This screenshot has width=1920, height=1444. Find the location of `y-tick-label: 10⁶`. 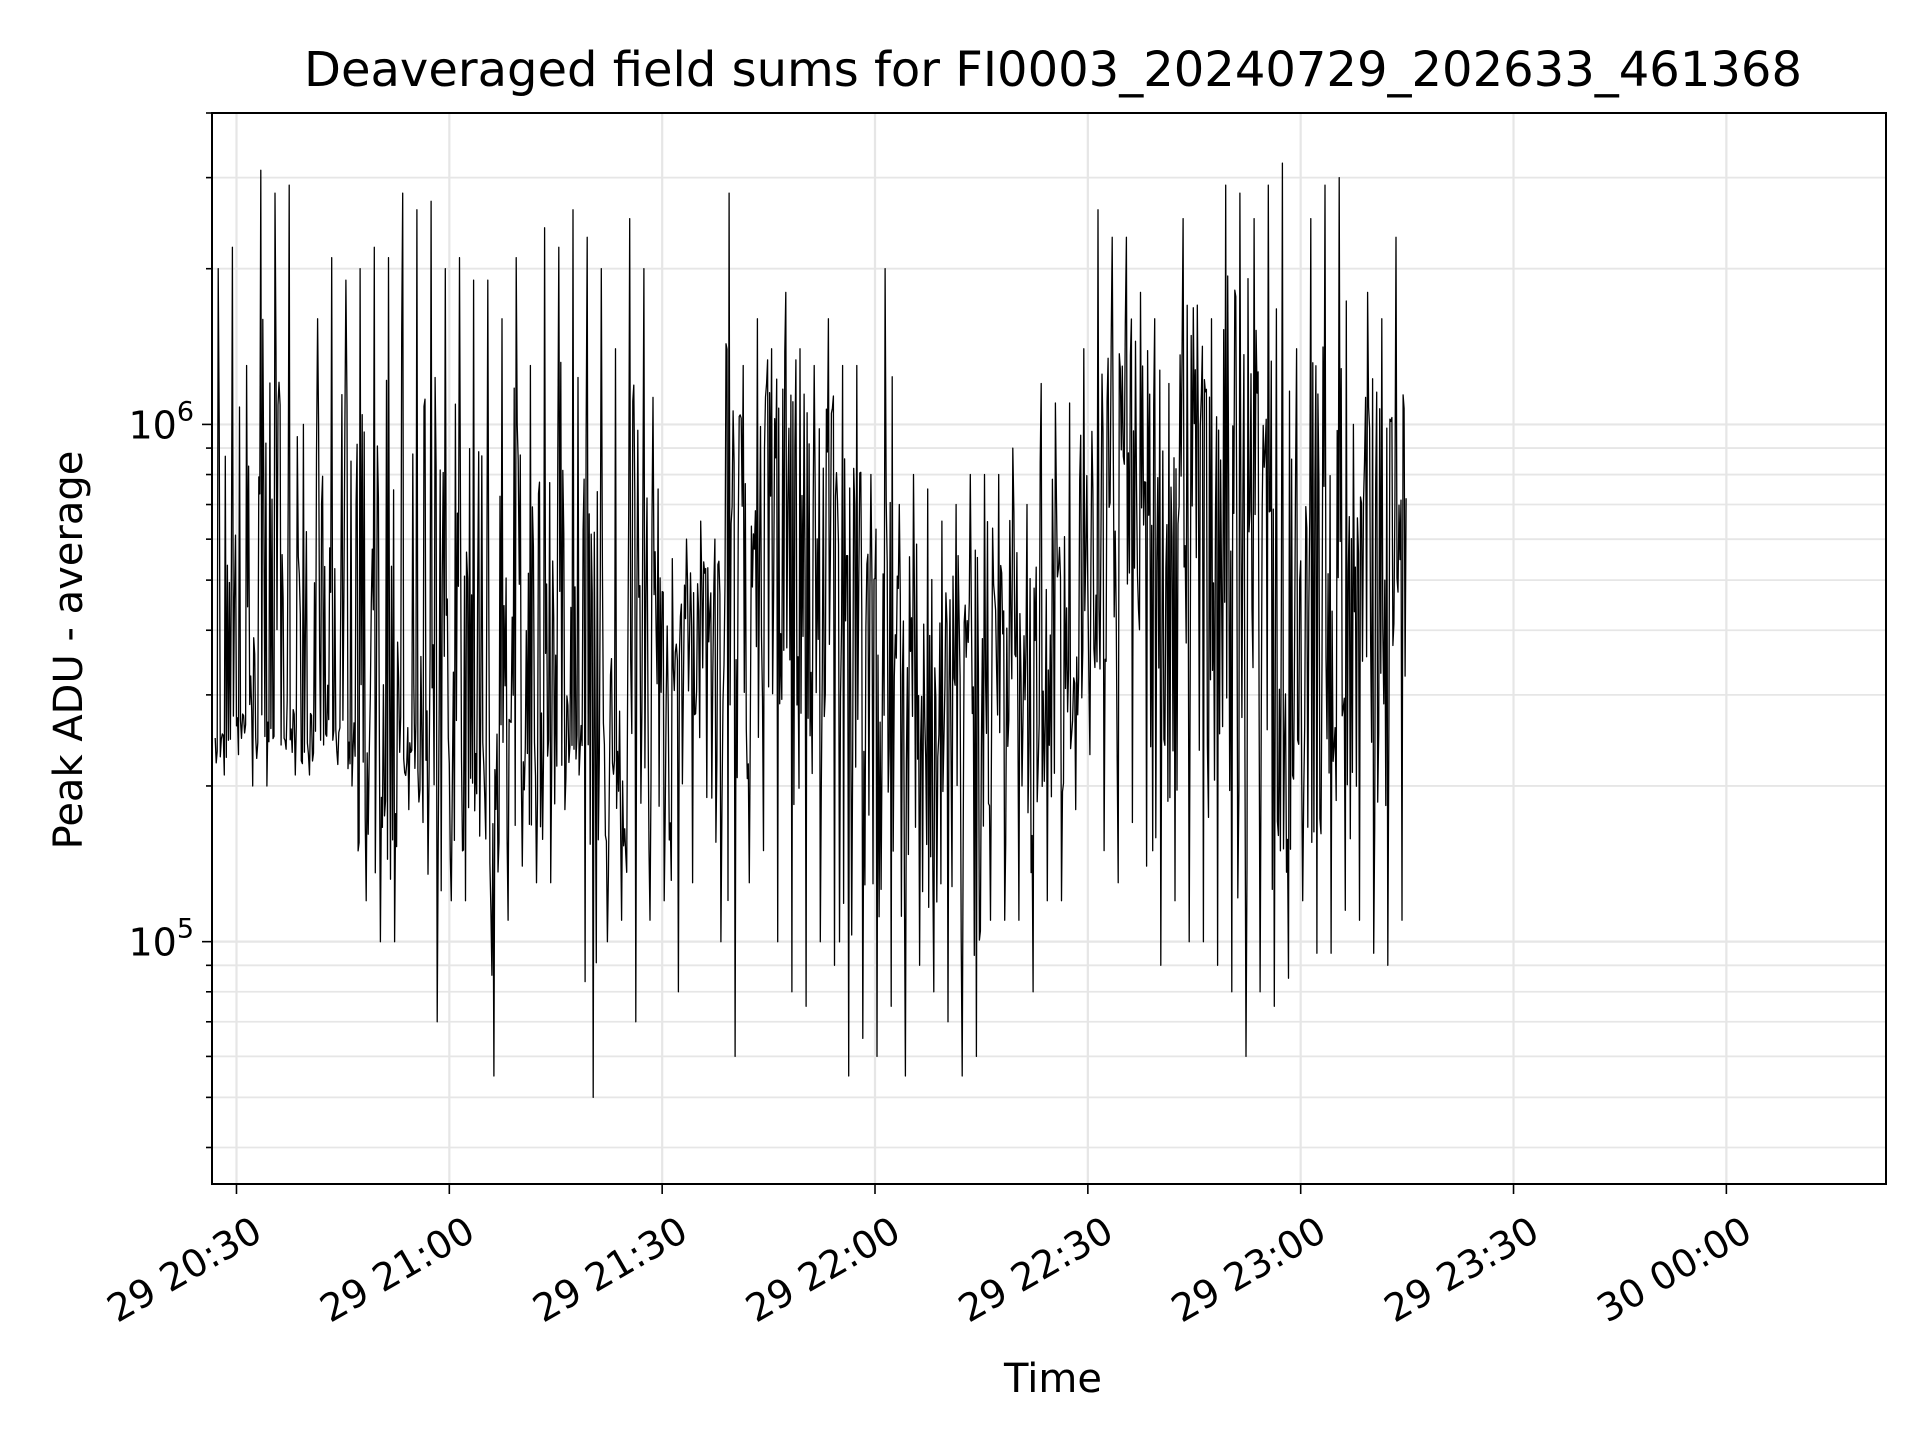

y-tick-label: 10⁶ is located at coordinates (161, 421).